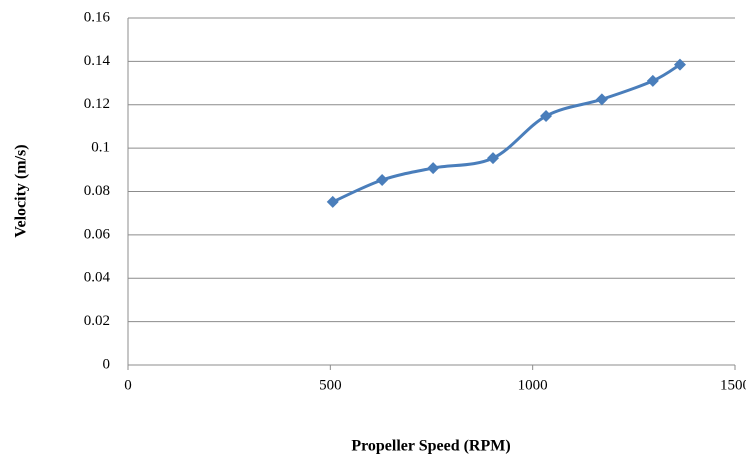 The width and height of the screenshot is (746, 459). I want to click on y-tick-label: 0.14, so click(97, 61).